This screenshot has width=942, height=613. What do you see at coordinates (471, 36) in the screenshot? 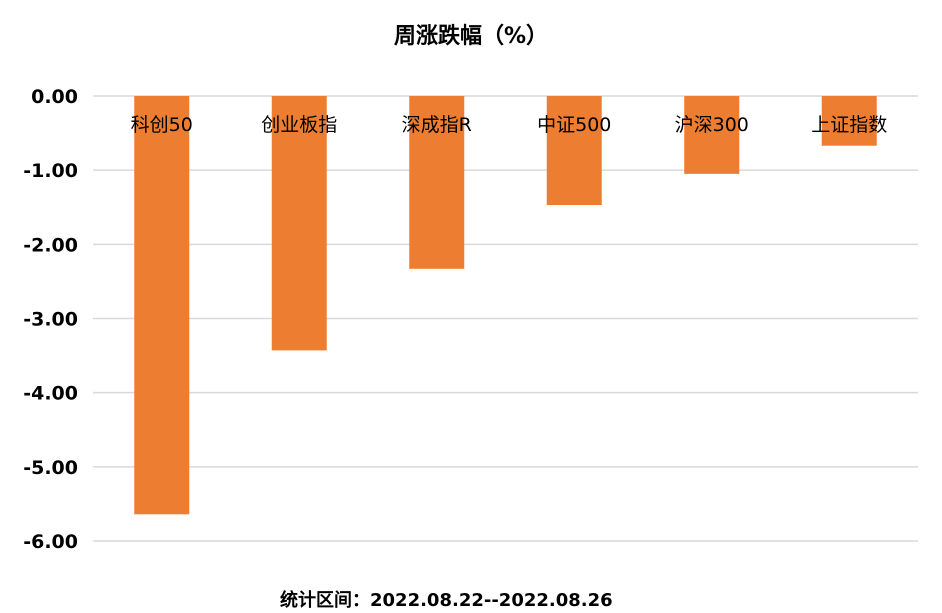
I see `chart-title: 周涨跌幅（%）` at bounding box center [471, 36].